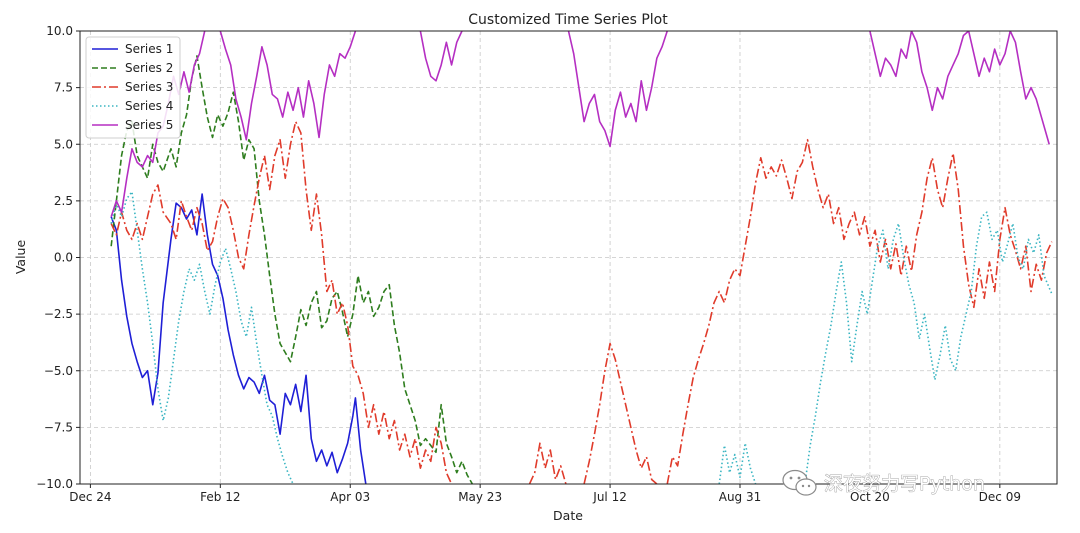 The height and width of the screenshot is (533, 1080). Describe the element at coordinates (63, 88) in the screenshot. I see `y-tick-label: 7.5` at that location.